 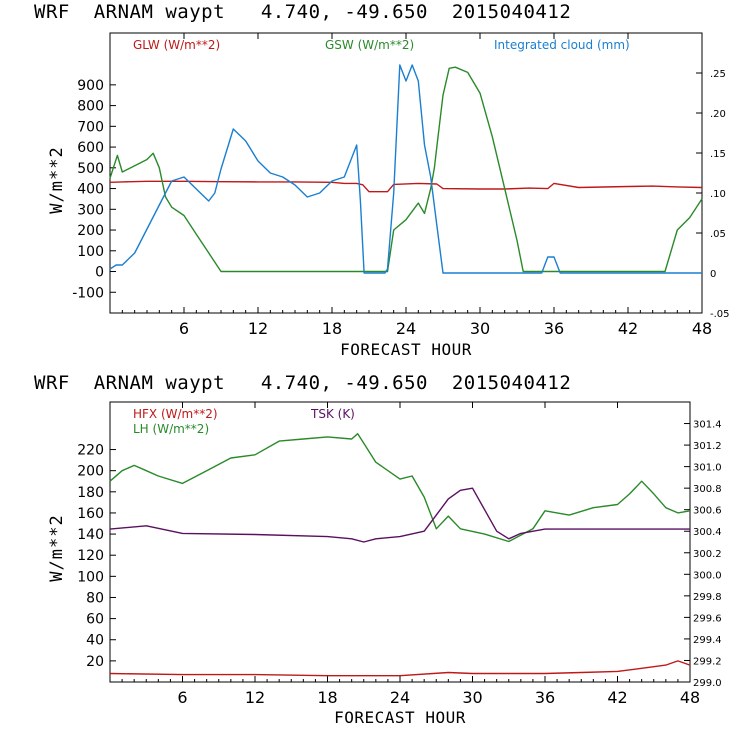 What do you see at coordinates (713, 274) in the screenshot?
I see `y2-tick-label: 0` at bounding box center [713, 274].